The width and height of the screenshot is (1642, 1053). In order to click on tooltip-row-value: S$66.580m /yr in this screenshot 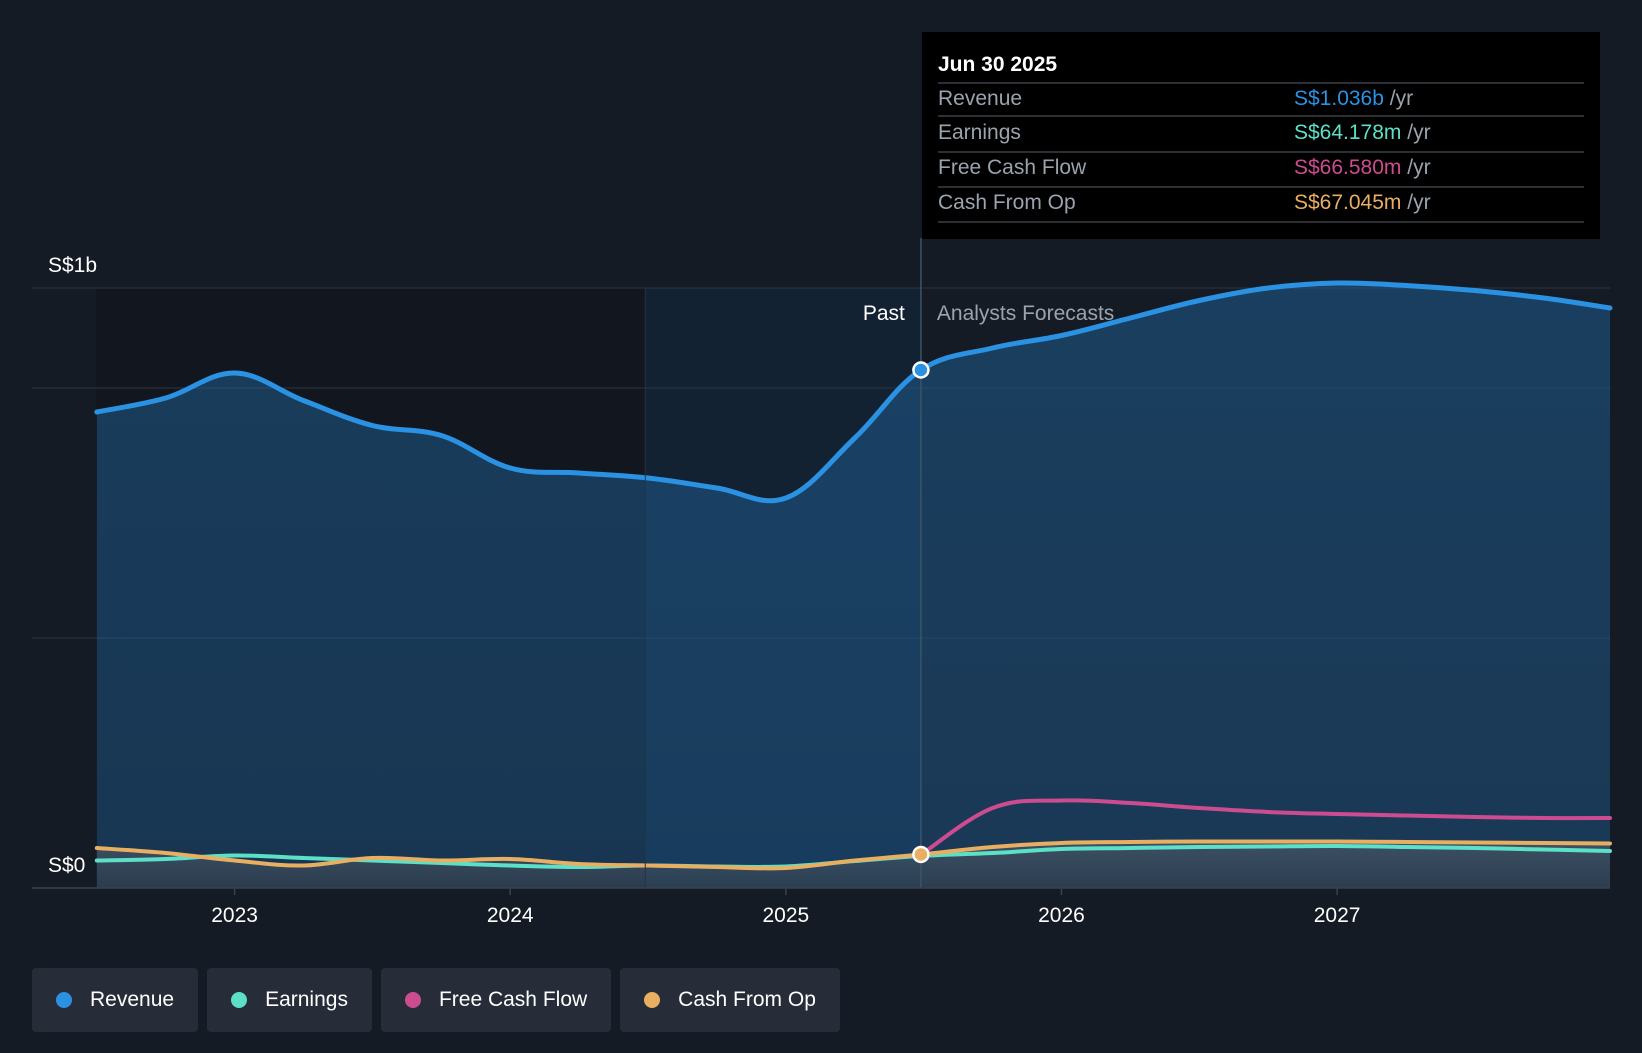, I will do `click(1362, 167)`.